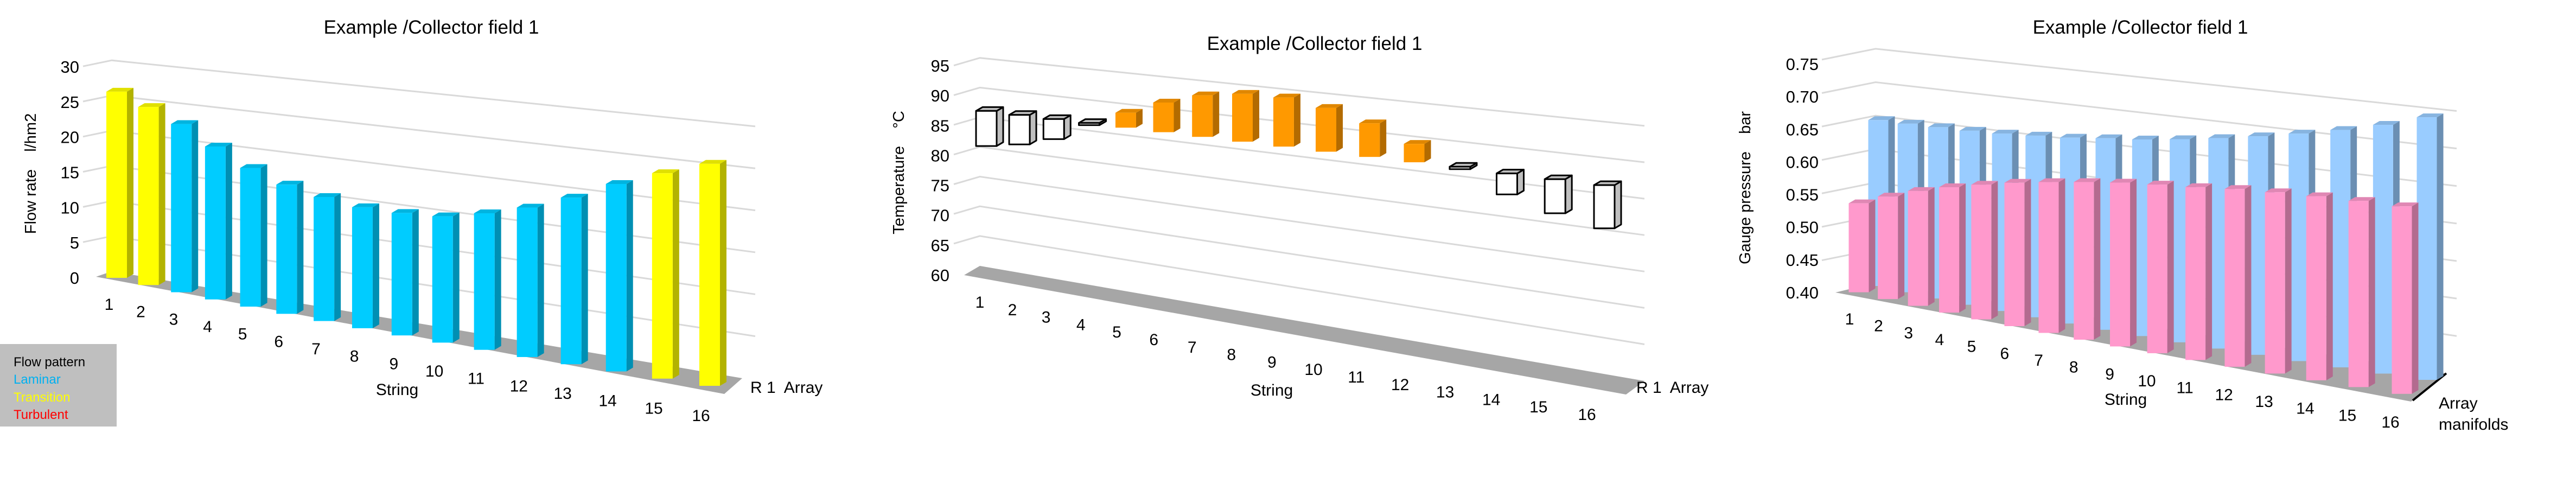 The image size is (2576, 490). I want to click on y-tick-label: 10, so click(70, 207).